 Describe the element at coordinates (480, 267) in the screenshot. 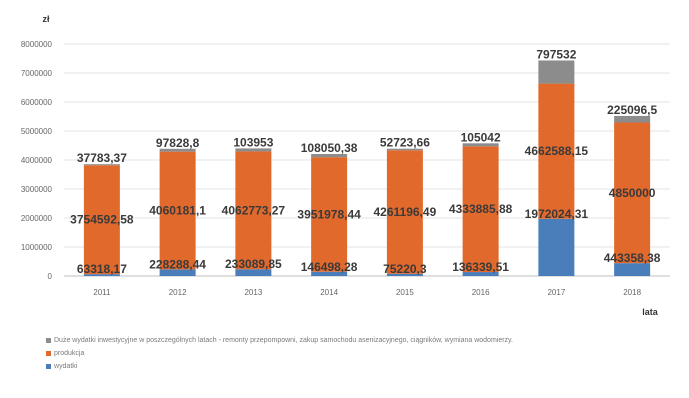

I see `data-label: 136339,51` at that location.